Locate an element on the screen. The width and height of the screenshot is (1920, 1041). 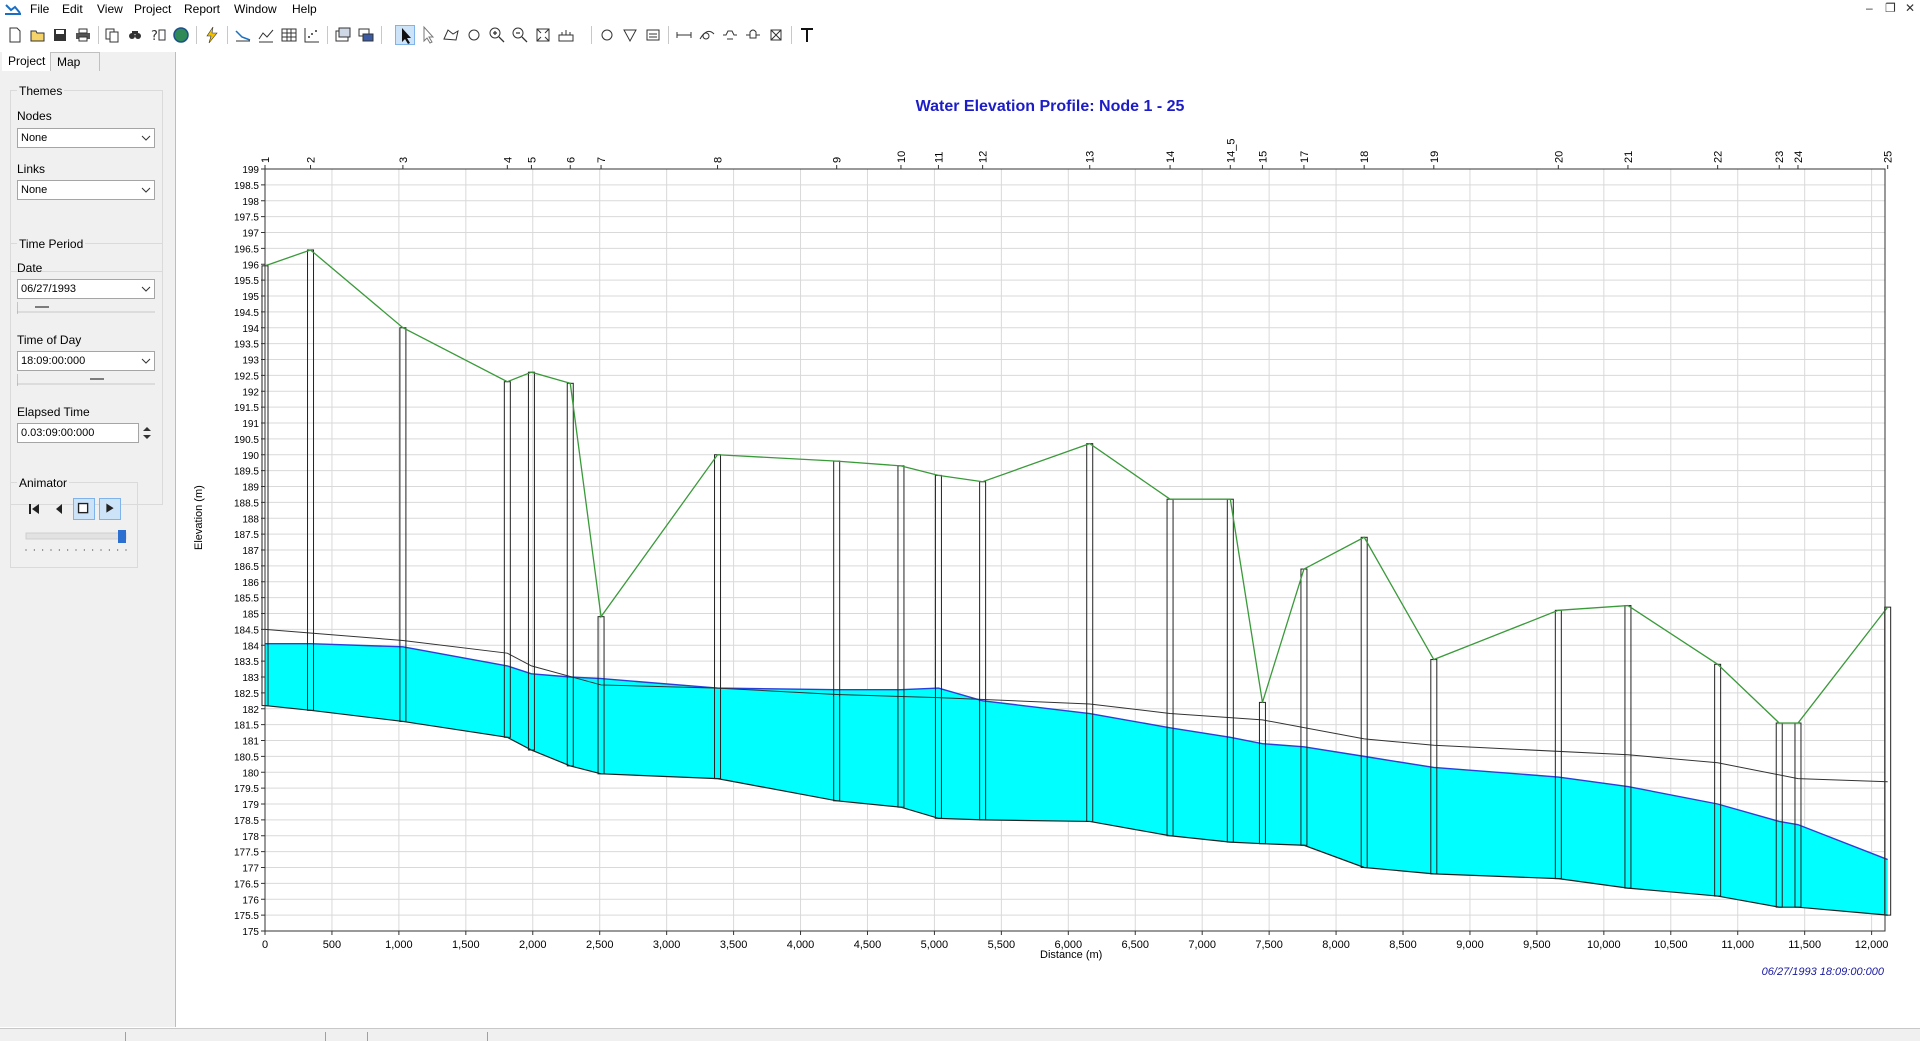
y-tick-label: 197.5 is located at coordinates (246, 218).